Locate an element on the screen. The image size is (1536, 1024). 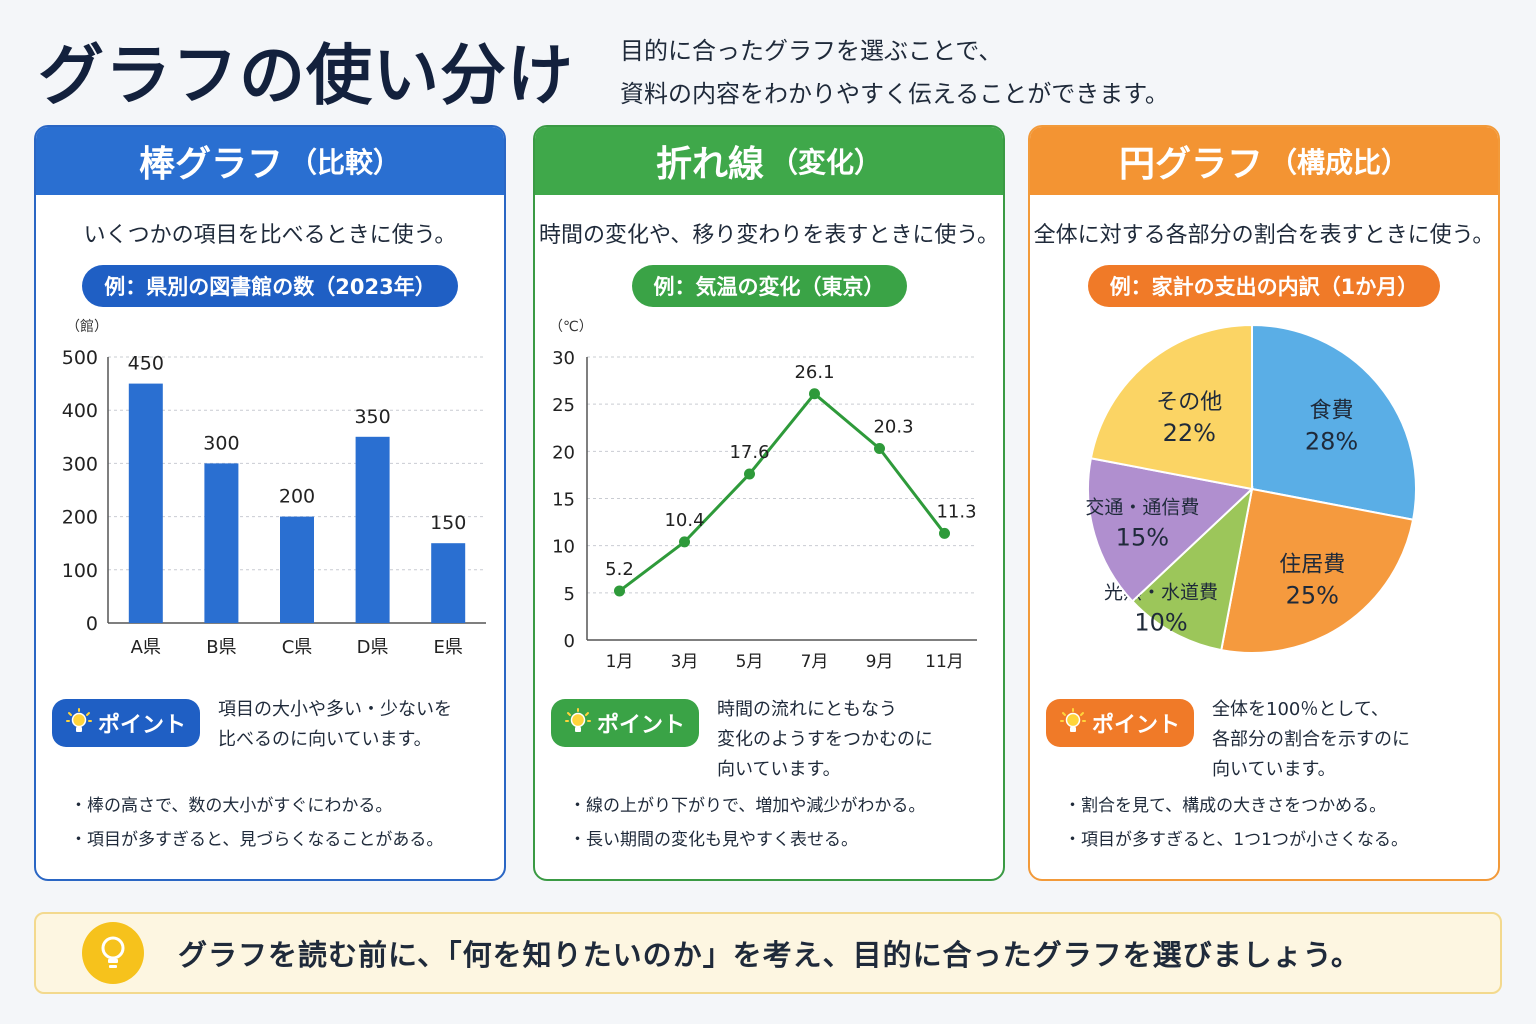
x-tick-label: 9月 is located at coordinates (880, 662).